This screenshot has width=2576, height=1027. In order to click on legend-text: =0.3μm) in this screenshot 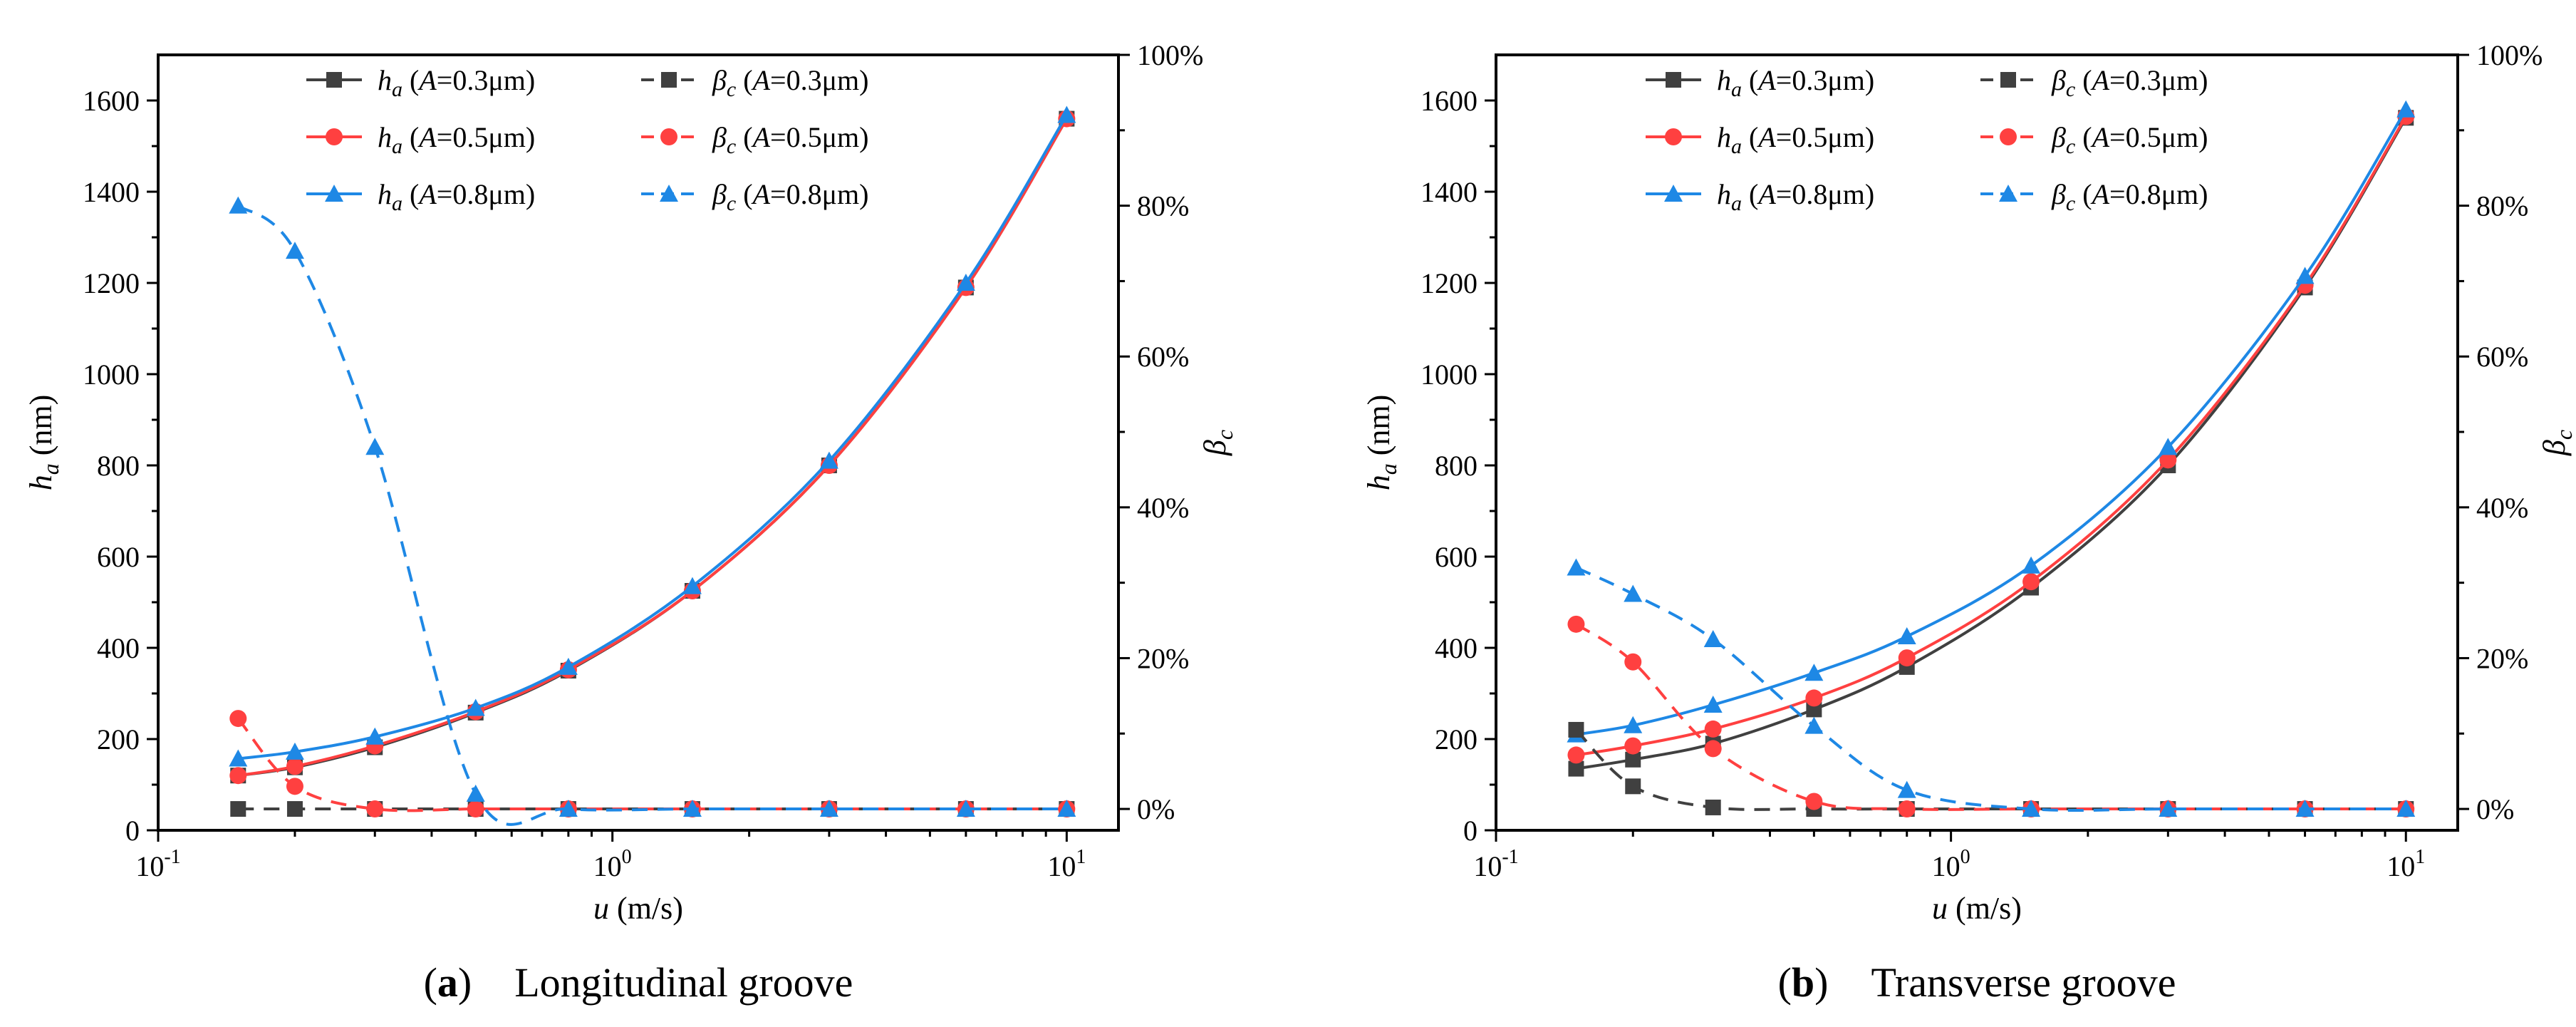, I will do `click(1825, 80)`.